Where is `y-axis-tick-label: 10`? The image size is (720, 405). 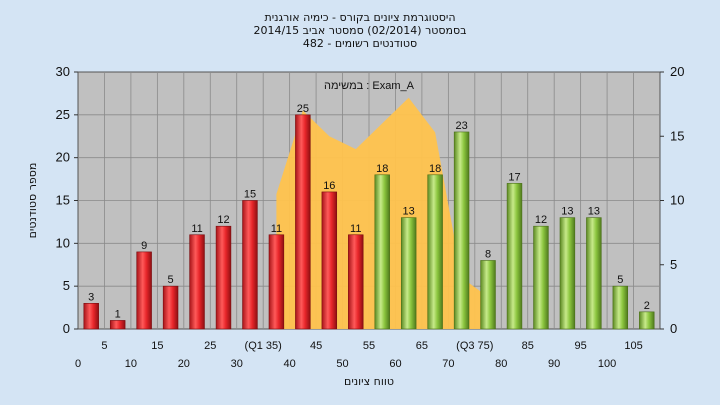 y-axis-tick-label: 10 is located at coordinates (63, 242).